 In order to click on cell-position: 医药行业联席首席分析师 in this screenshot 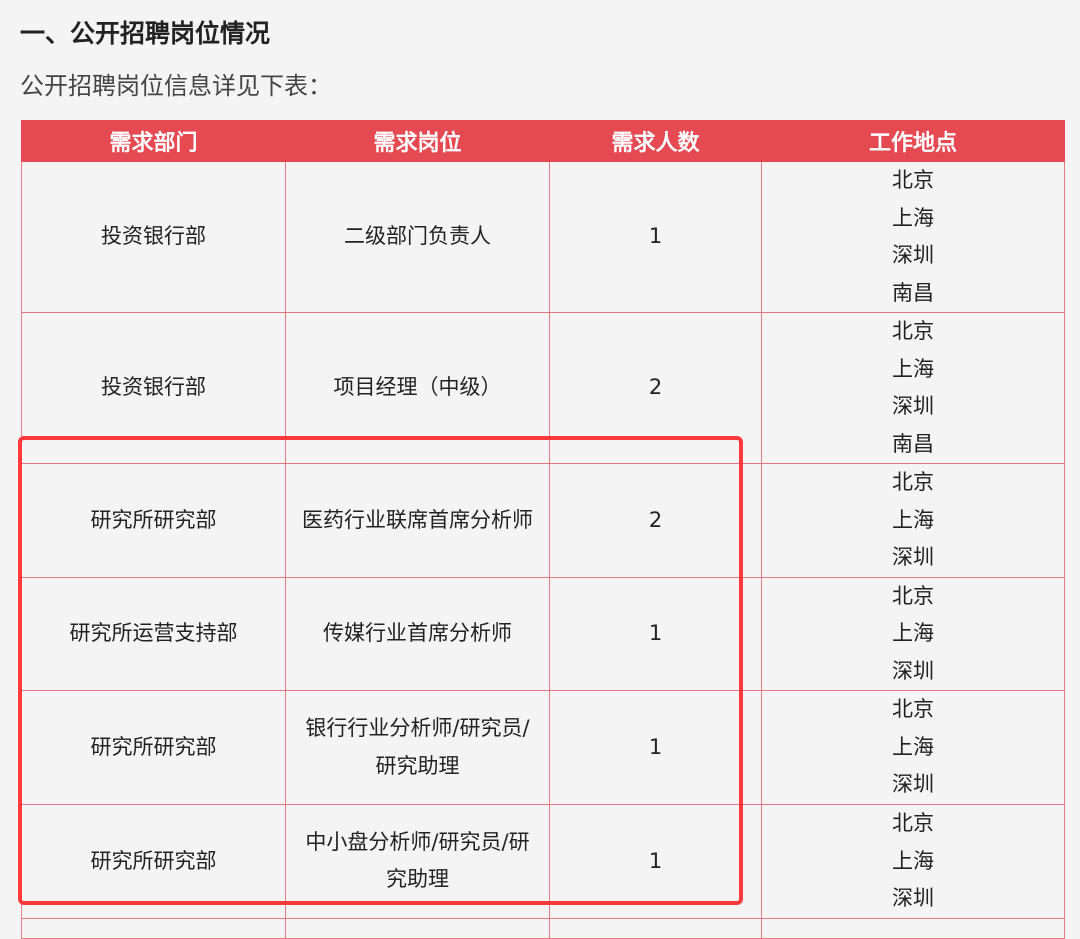, I will do `click(417, 520)`.